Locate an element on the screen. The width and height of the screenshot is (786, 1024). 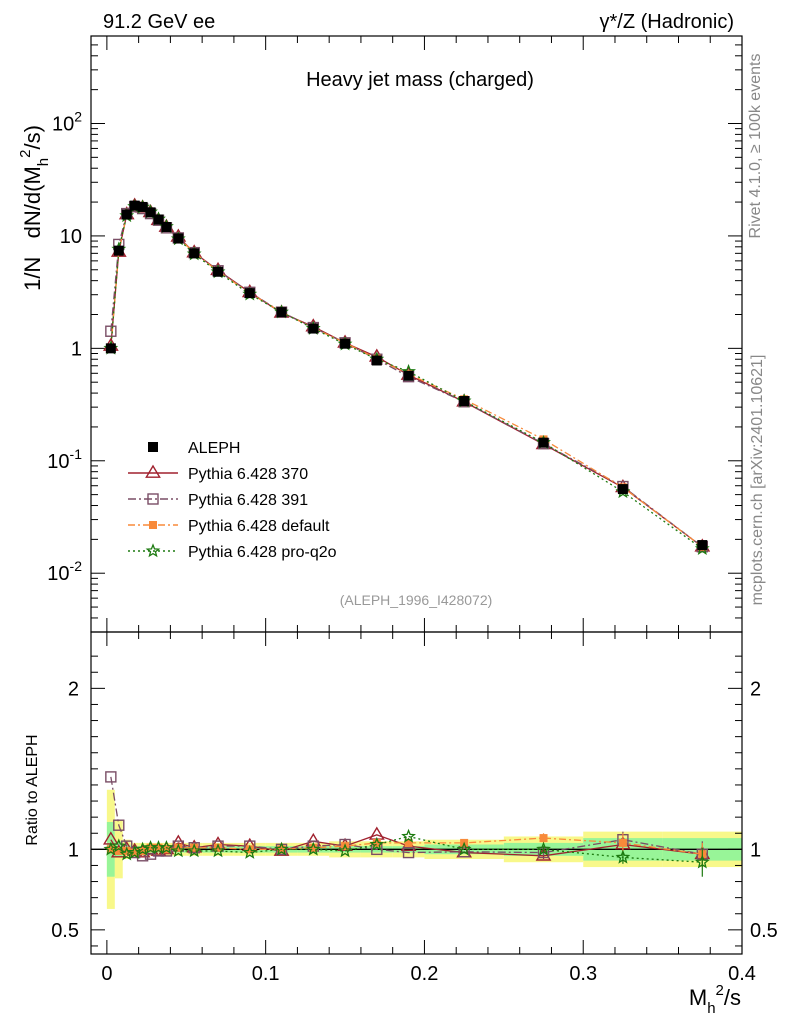
ratio-y-tick-label-right: 0.5 is located at coordinates (764, 931).